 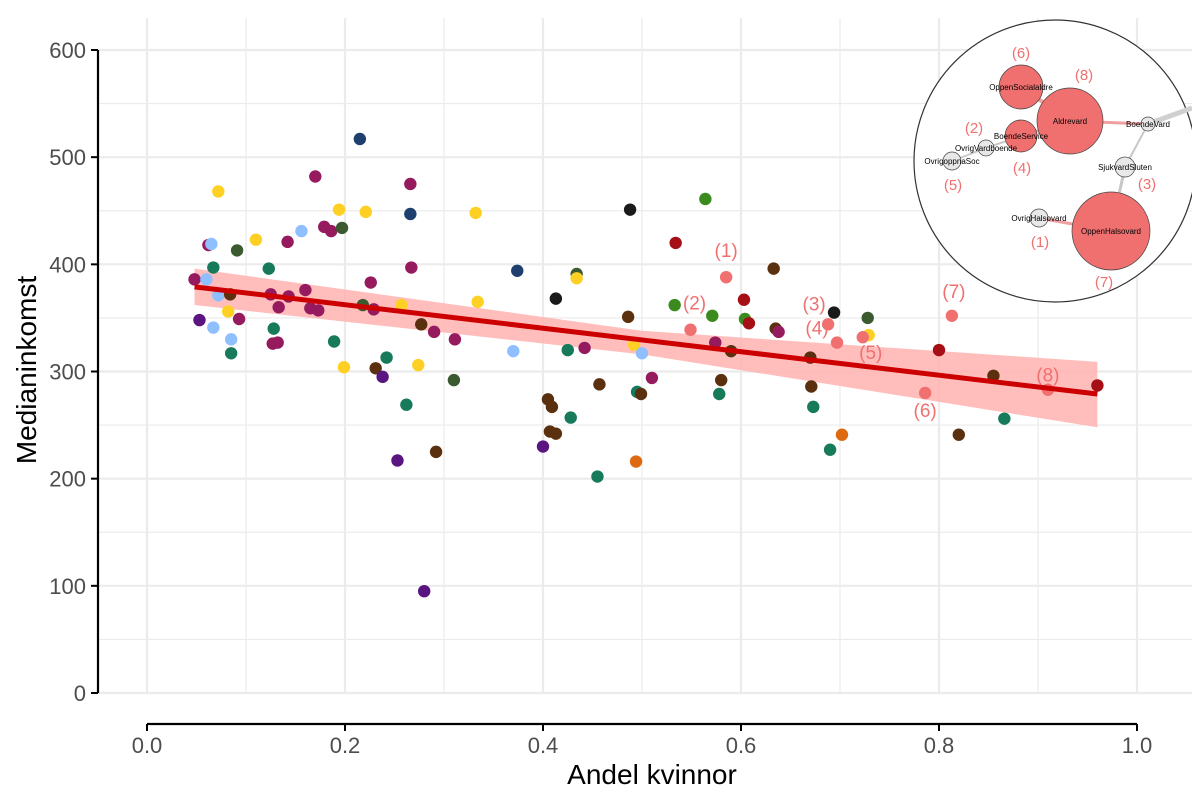 I want to click on x-tick-label: 0.6, so click(x=741, y=745).